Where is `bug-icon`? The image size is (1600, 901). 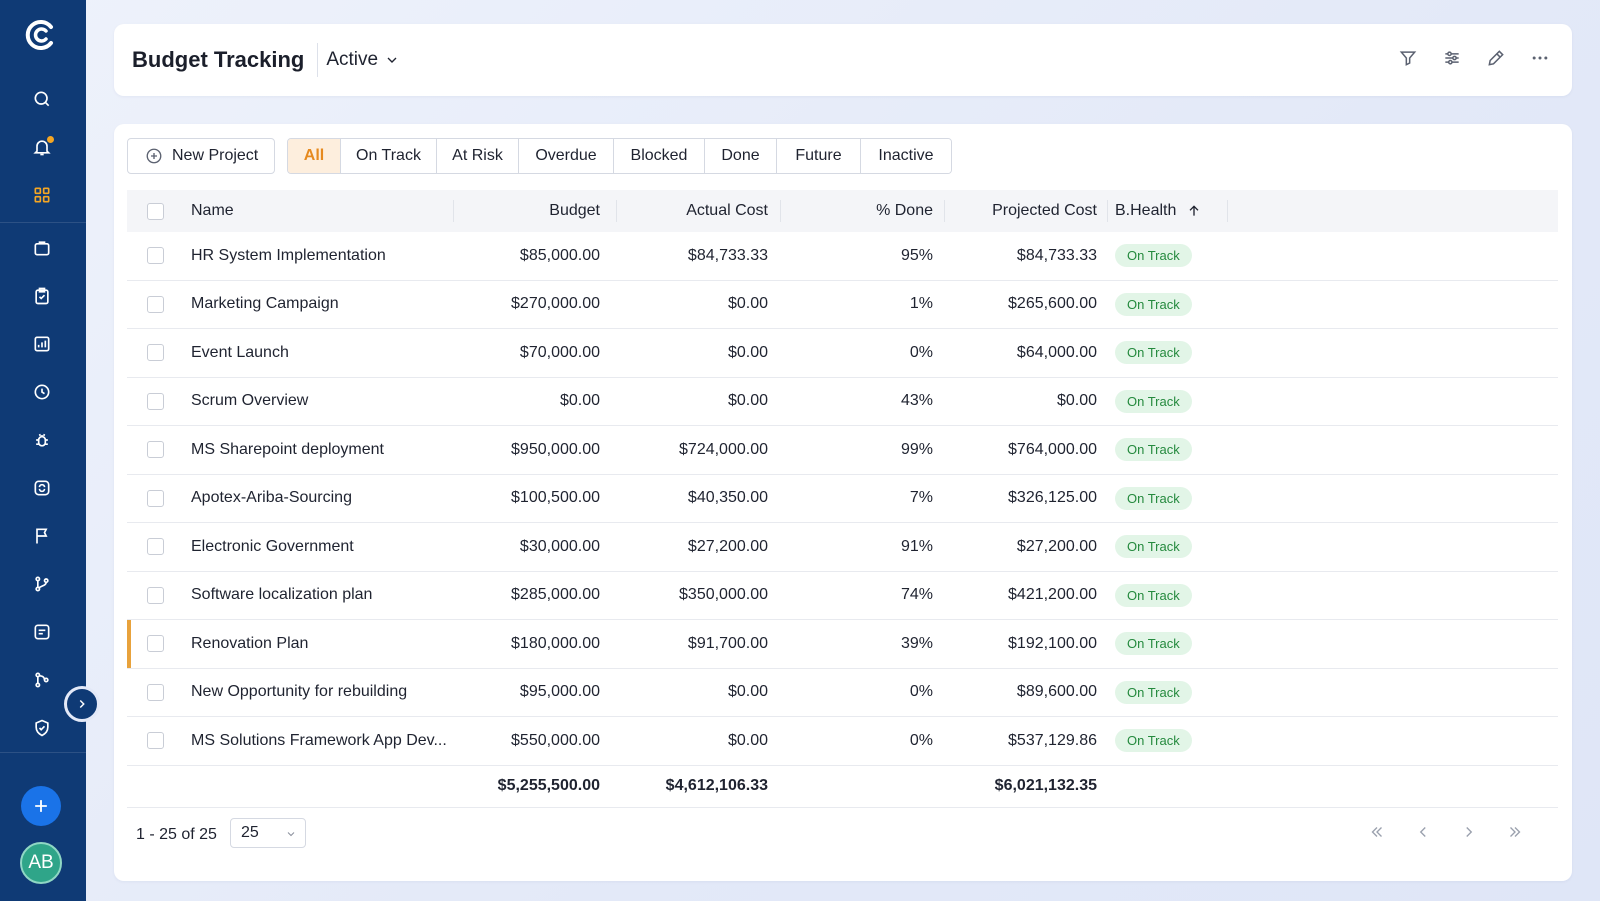
bug-icon is located at coordinates (42, 440).